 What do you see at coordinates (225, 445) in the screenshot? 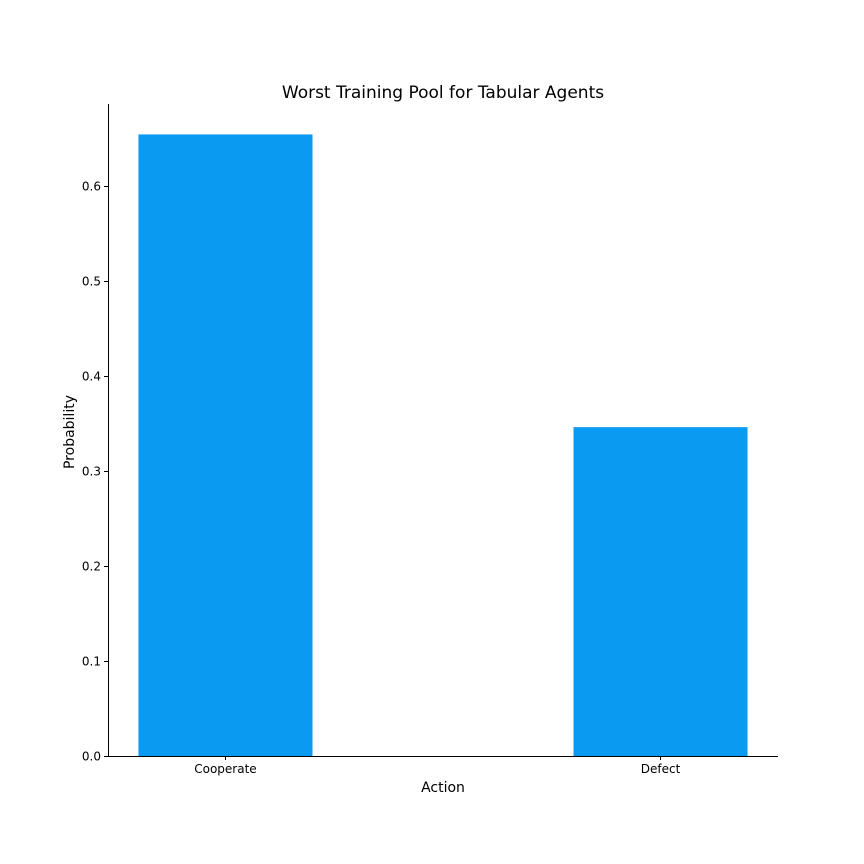
I see `bar-cooperate` at bounding box center [225, 445].